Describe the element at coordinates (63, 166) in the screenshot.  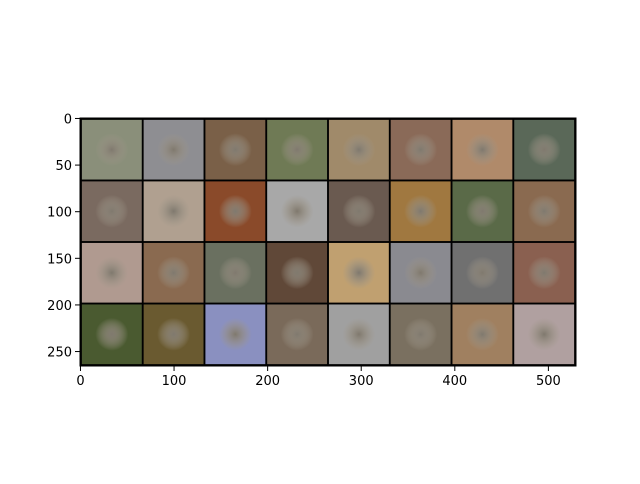
I see `y-tick-label: 50` at that location.